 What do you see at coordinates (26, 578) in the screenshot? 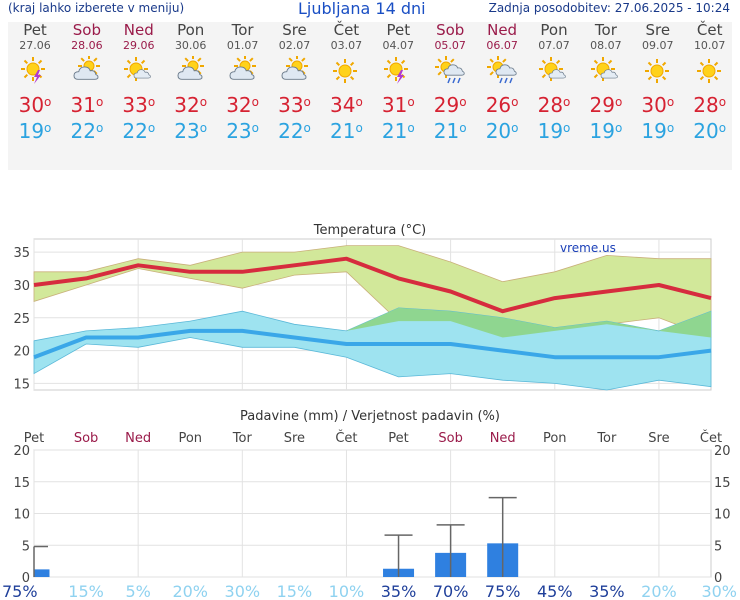
I see `precip-y-tick-label-left: 0` at bounding box center [26, 578].